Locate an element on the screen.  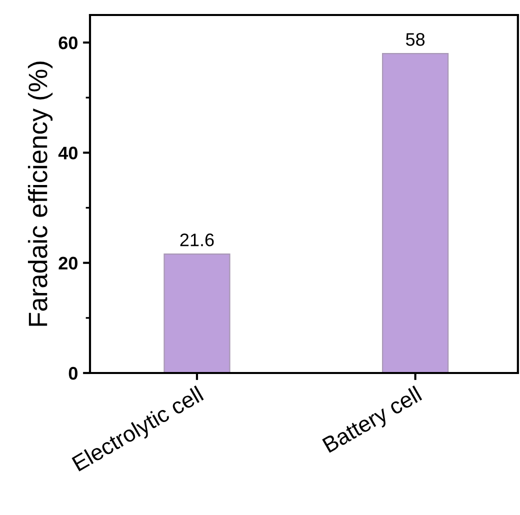
y-tick-label: 40 is located at coordinates (68, 153).